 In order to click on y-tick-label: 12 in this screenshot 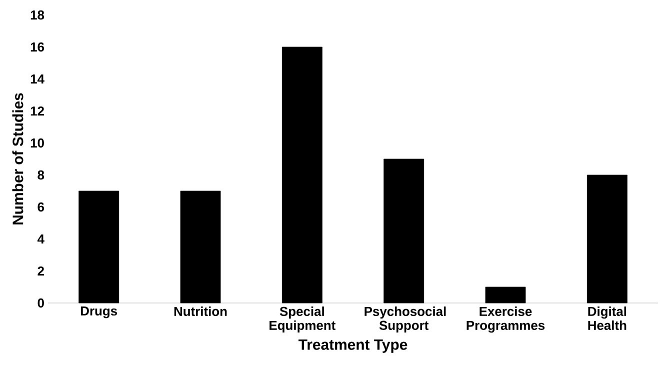, I will do `click(37, 111)`.